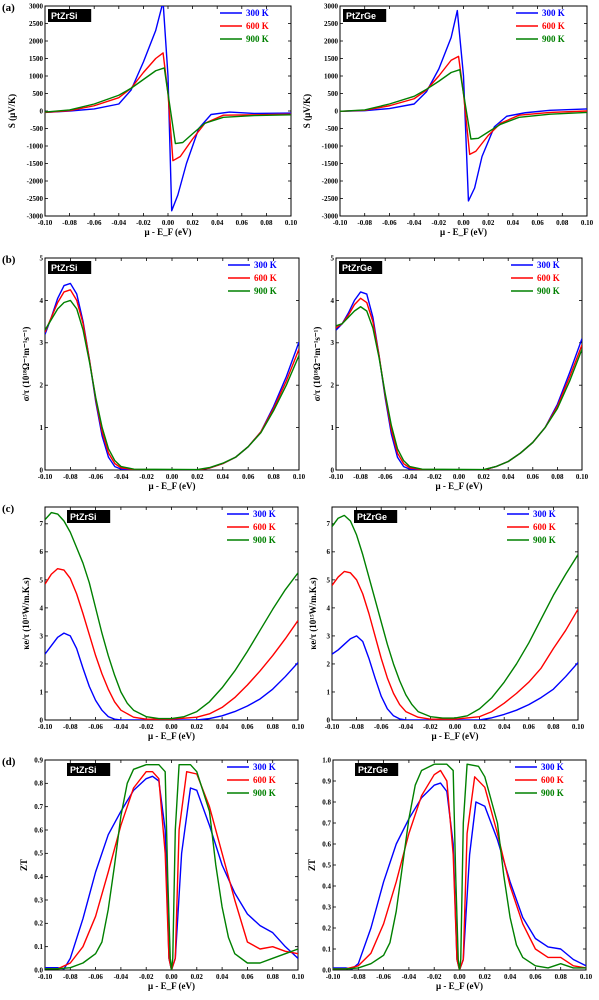  Describe the element at coordinates (329, 580) in the screenshot. I see `y-tick-label: 5` at that location.